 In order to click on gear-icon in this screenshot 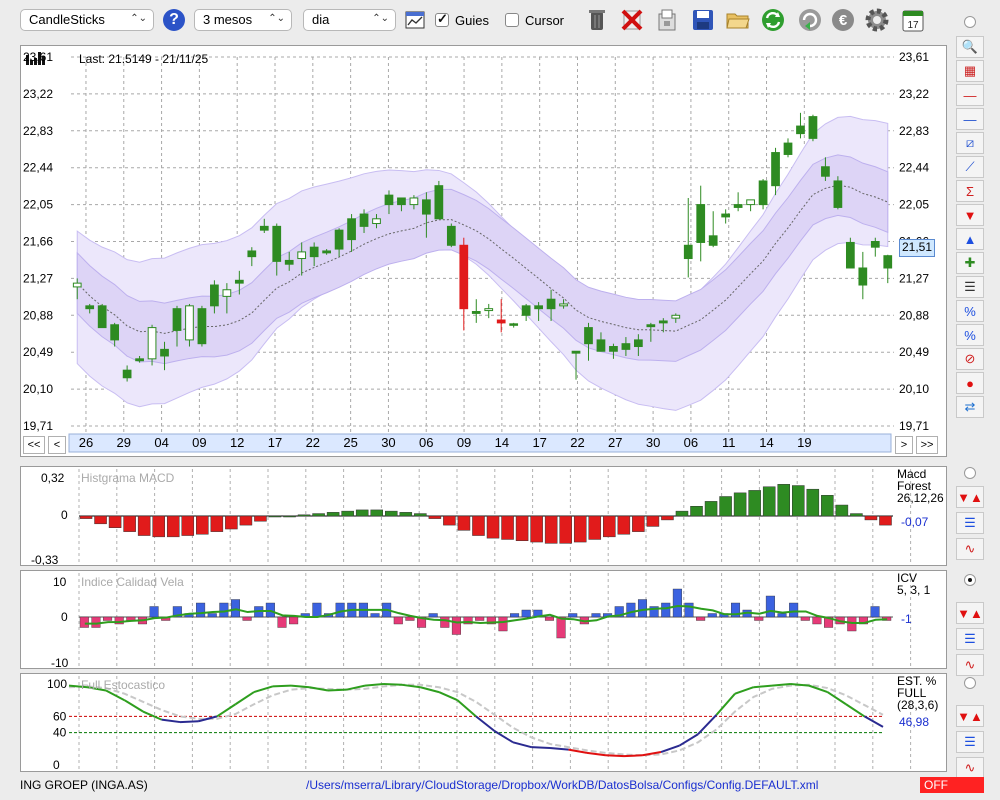, I will do `click(877, 20)`.